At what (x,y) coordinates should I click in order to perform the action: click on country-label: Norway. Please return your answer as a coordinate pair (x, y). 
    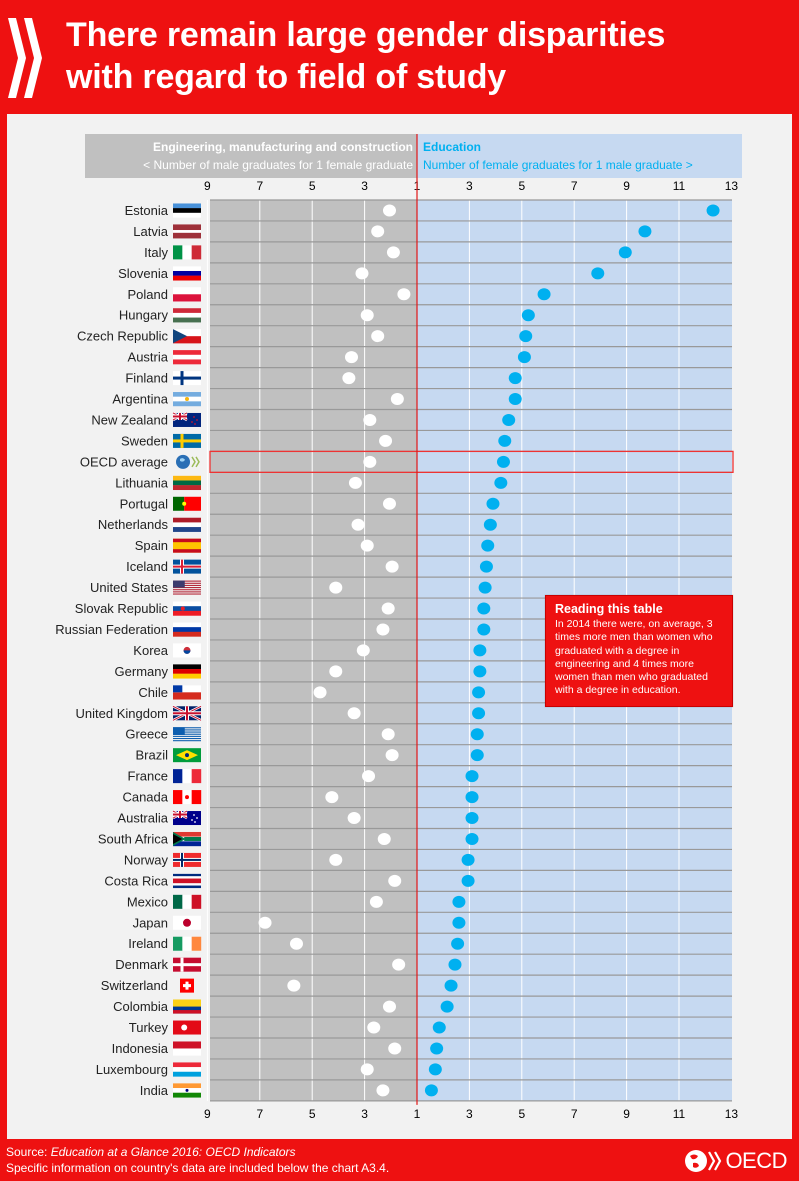
    Looking at the image, I should click on (146, 859).